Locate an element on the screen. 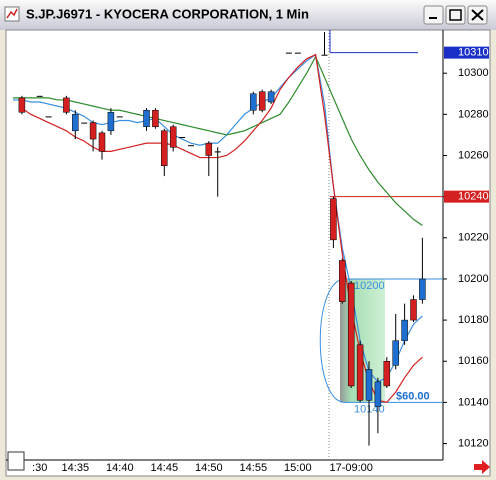  profit-label: $60.00 is located at coordinates (413, 396).